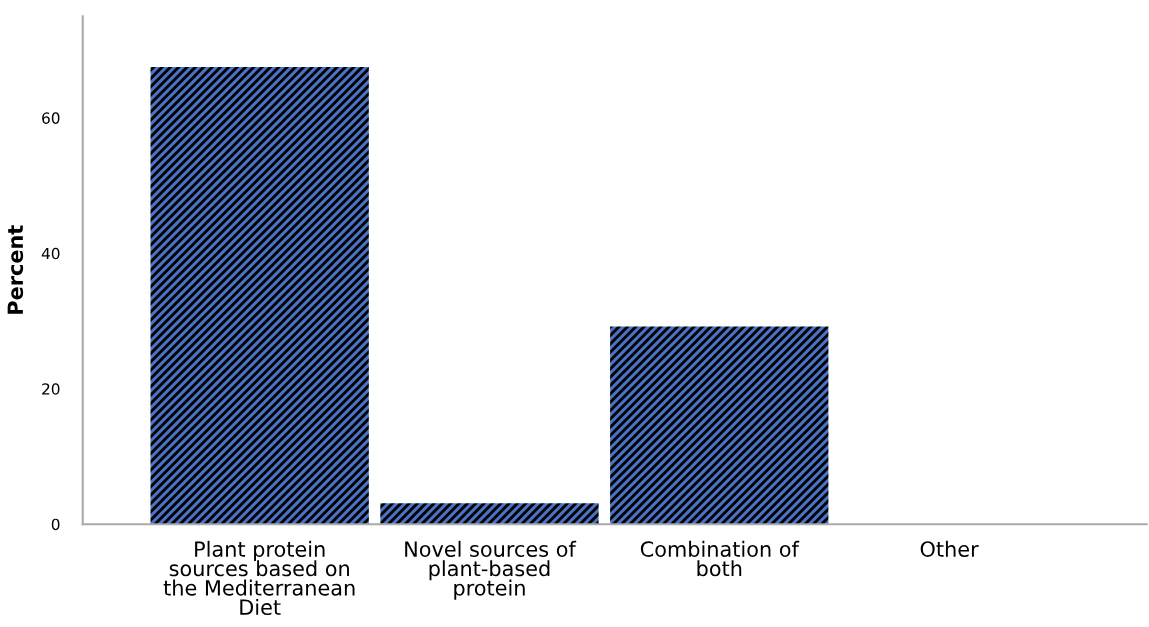 The height and width of the screenshot is (627, 1149). Describe the element at coordinates (491, 570) in the screenshot. I see `x-tick-label: Novel sources of plant-based protein` at that location.